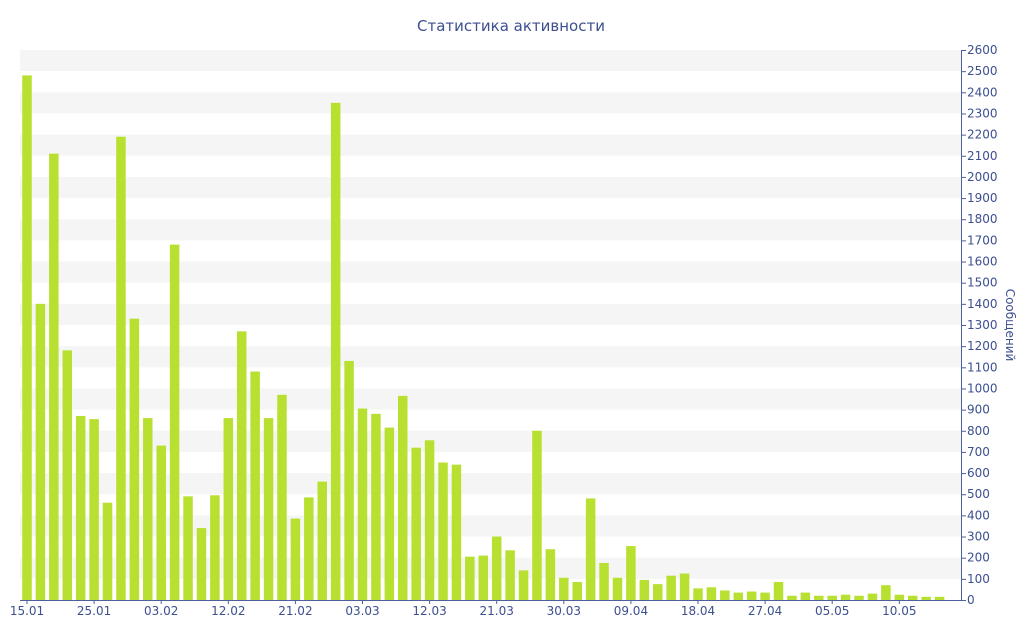 Image resolution: width=1024 pixels, height=644 pixels. What do you see at coordinates (429, 611) in the screenshot?
I see `x-tick-label: 12.03` at bounding box center [429, 611].